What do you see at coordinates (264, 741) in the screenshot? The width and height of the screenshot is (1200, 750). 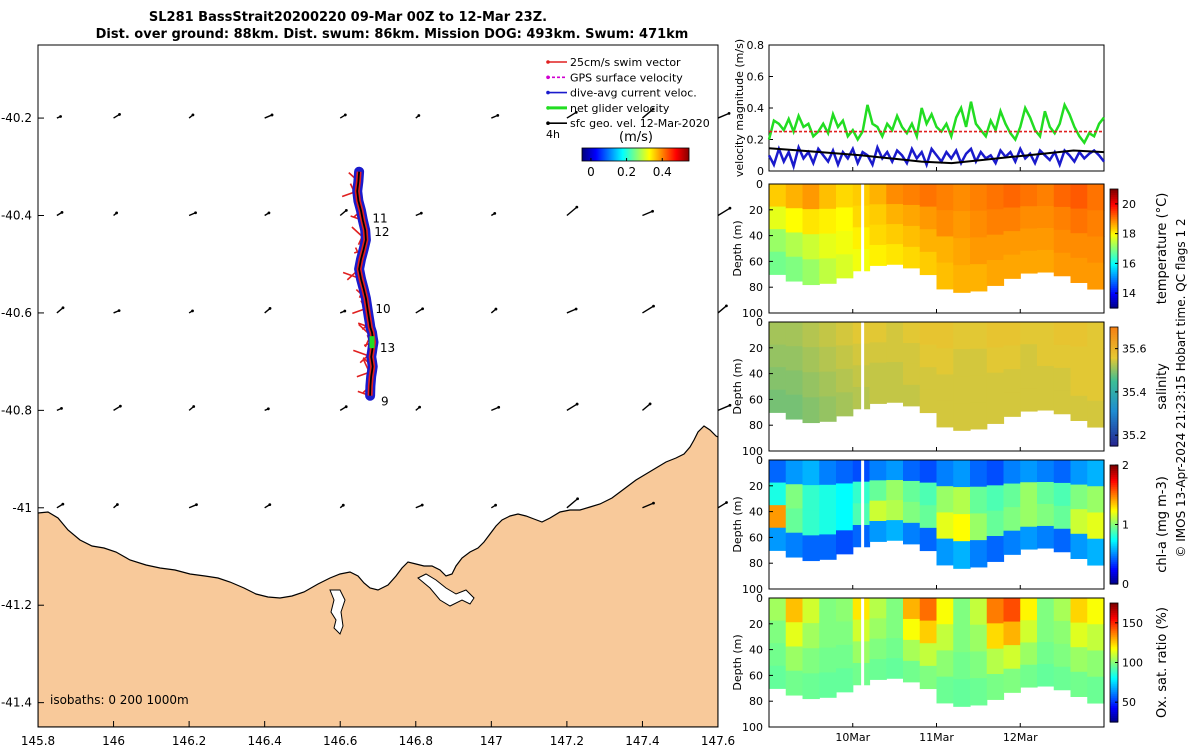 I see `map-x-tick-label: 146.4` at bounding box center [264, 741].